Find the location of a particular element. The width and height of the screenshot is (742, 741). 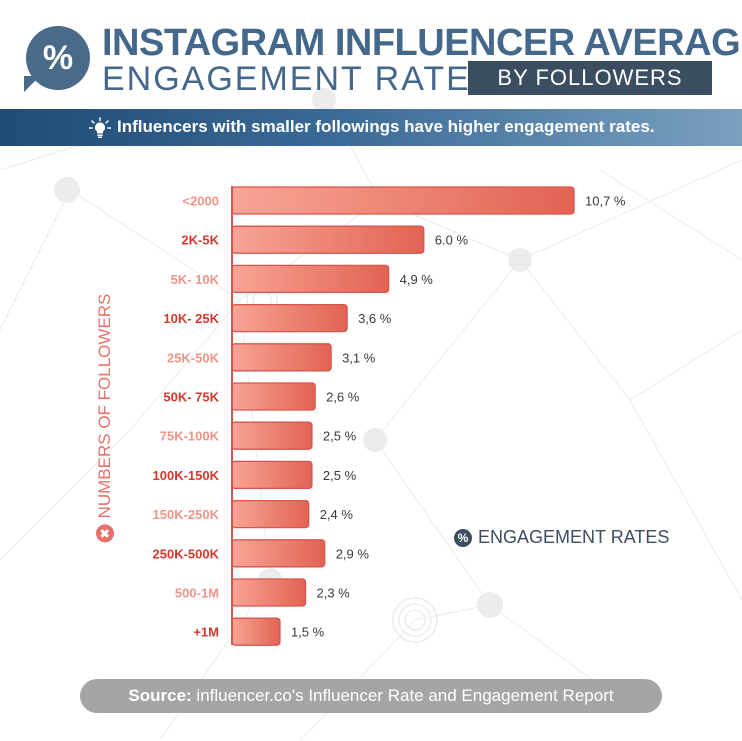

category-label: 50K- 75K is located at coordinates (191, 397).